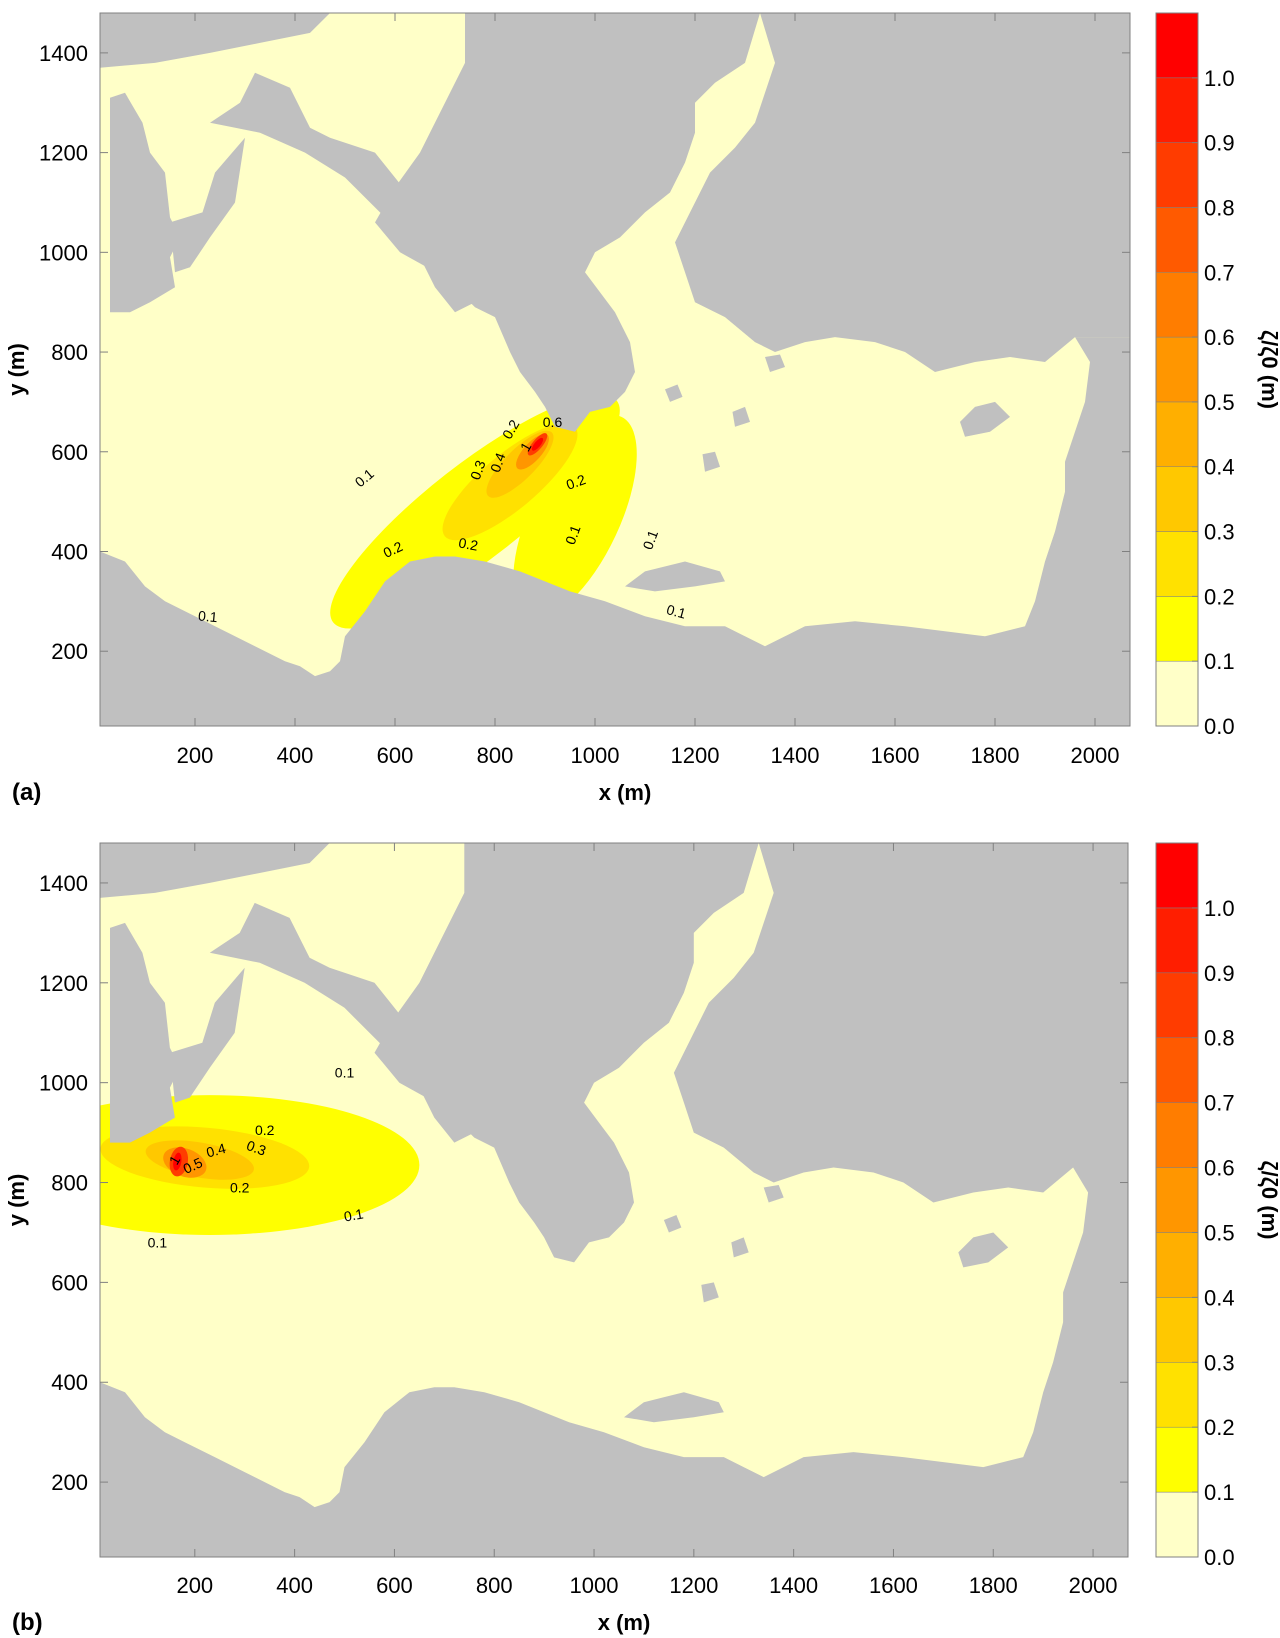 This screenshot has height=1638, width=1280. Describe the element at coordinates (1219, 1168) in the screenshot. I see `colorbar-tick-label: 0.6` at that location.